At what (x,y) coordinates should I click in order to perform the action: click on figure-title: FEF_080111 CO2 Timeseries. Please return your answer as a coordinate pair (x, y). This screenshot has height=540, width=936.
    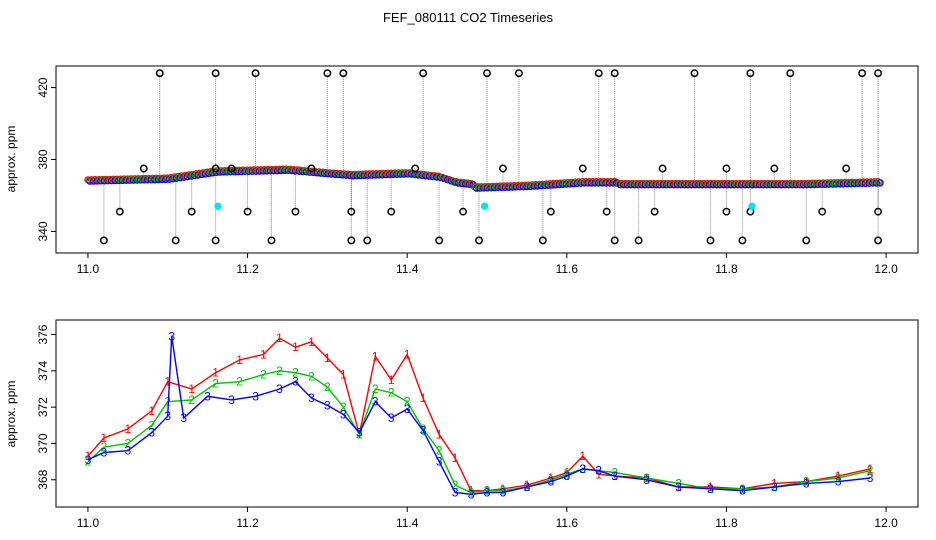
    Looking at the image, I should click on (468, 17).